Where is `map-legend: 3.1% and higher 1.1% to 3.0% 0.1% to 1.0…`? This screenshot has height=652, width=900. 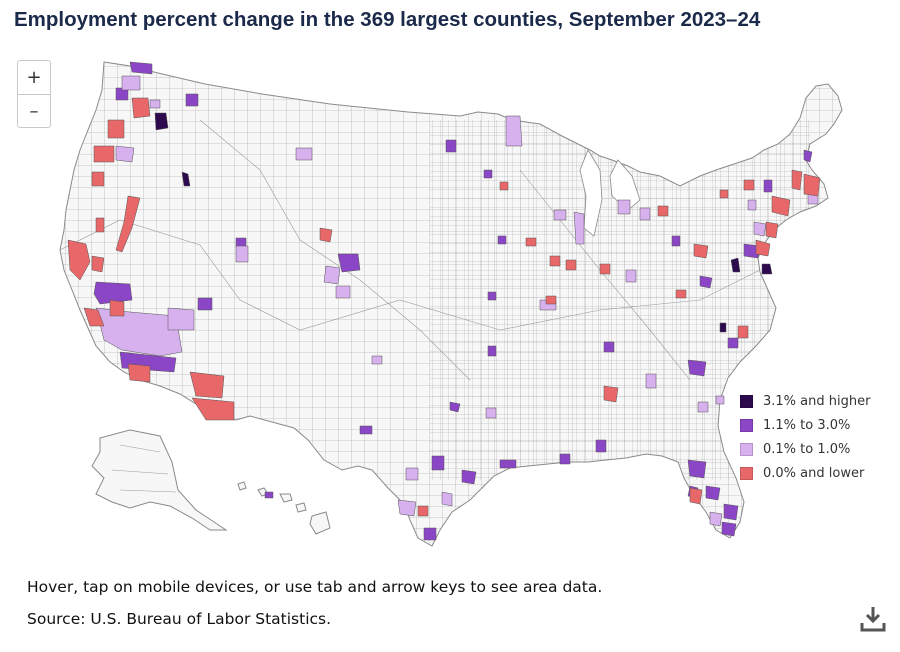
map-legend: 3.1% and higher 1.1% to 3.0% 0.1% to 1.0… is located at coordinates (805, 437).